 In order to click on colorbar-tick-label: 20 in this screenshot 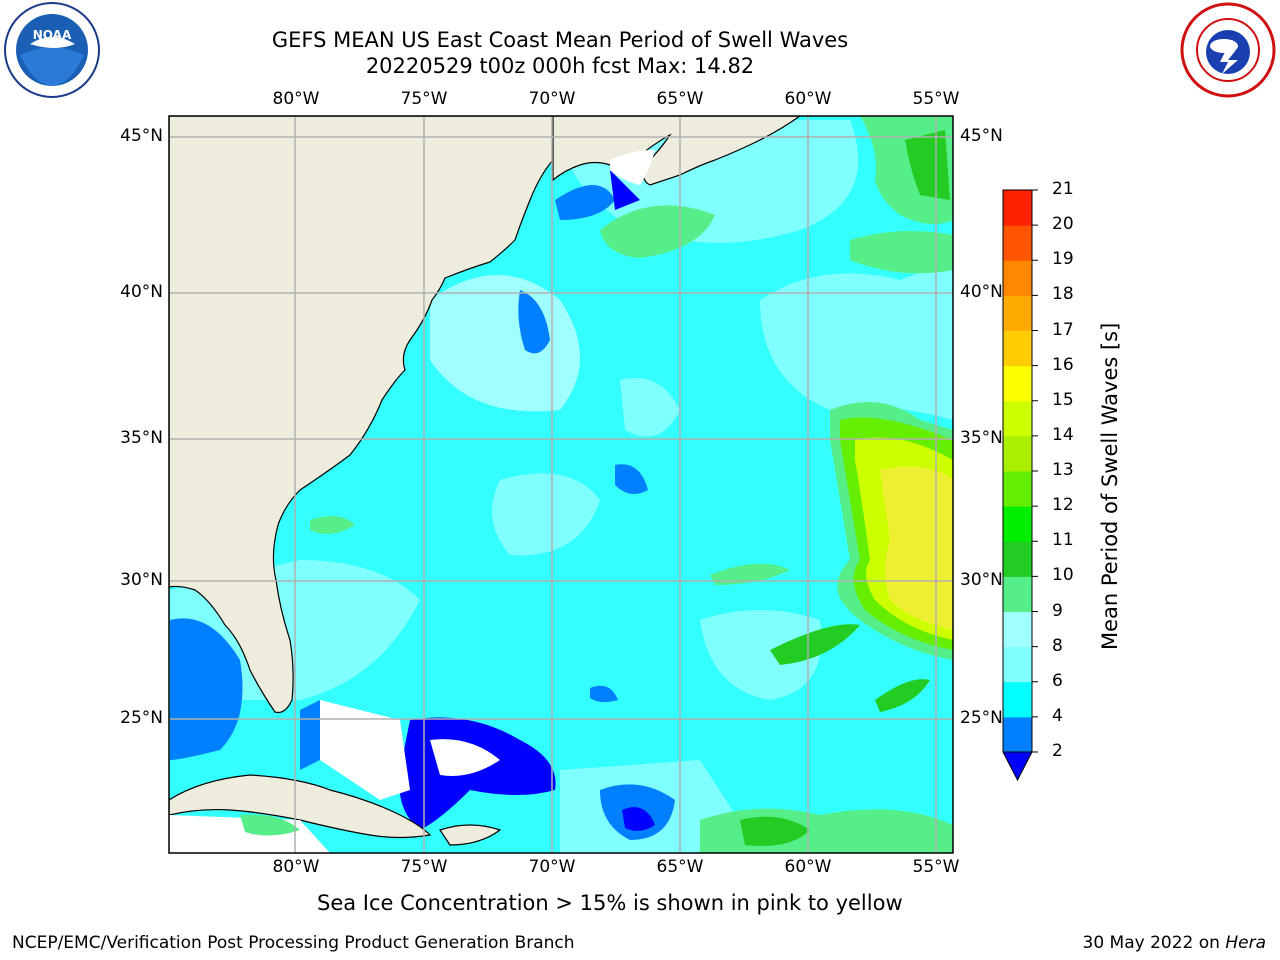, I will do `click(1063, 224)`.